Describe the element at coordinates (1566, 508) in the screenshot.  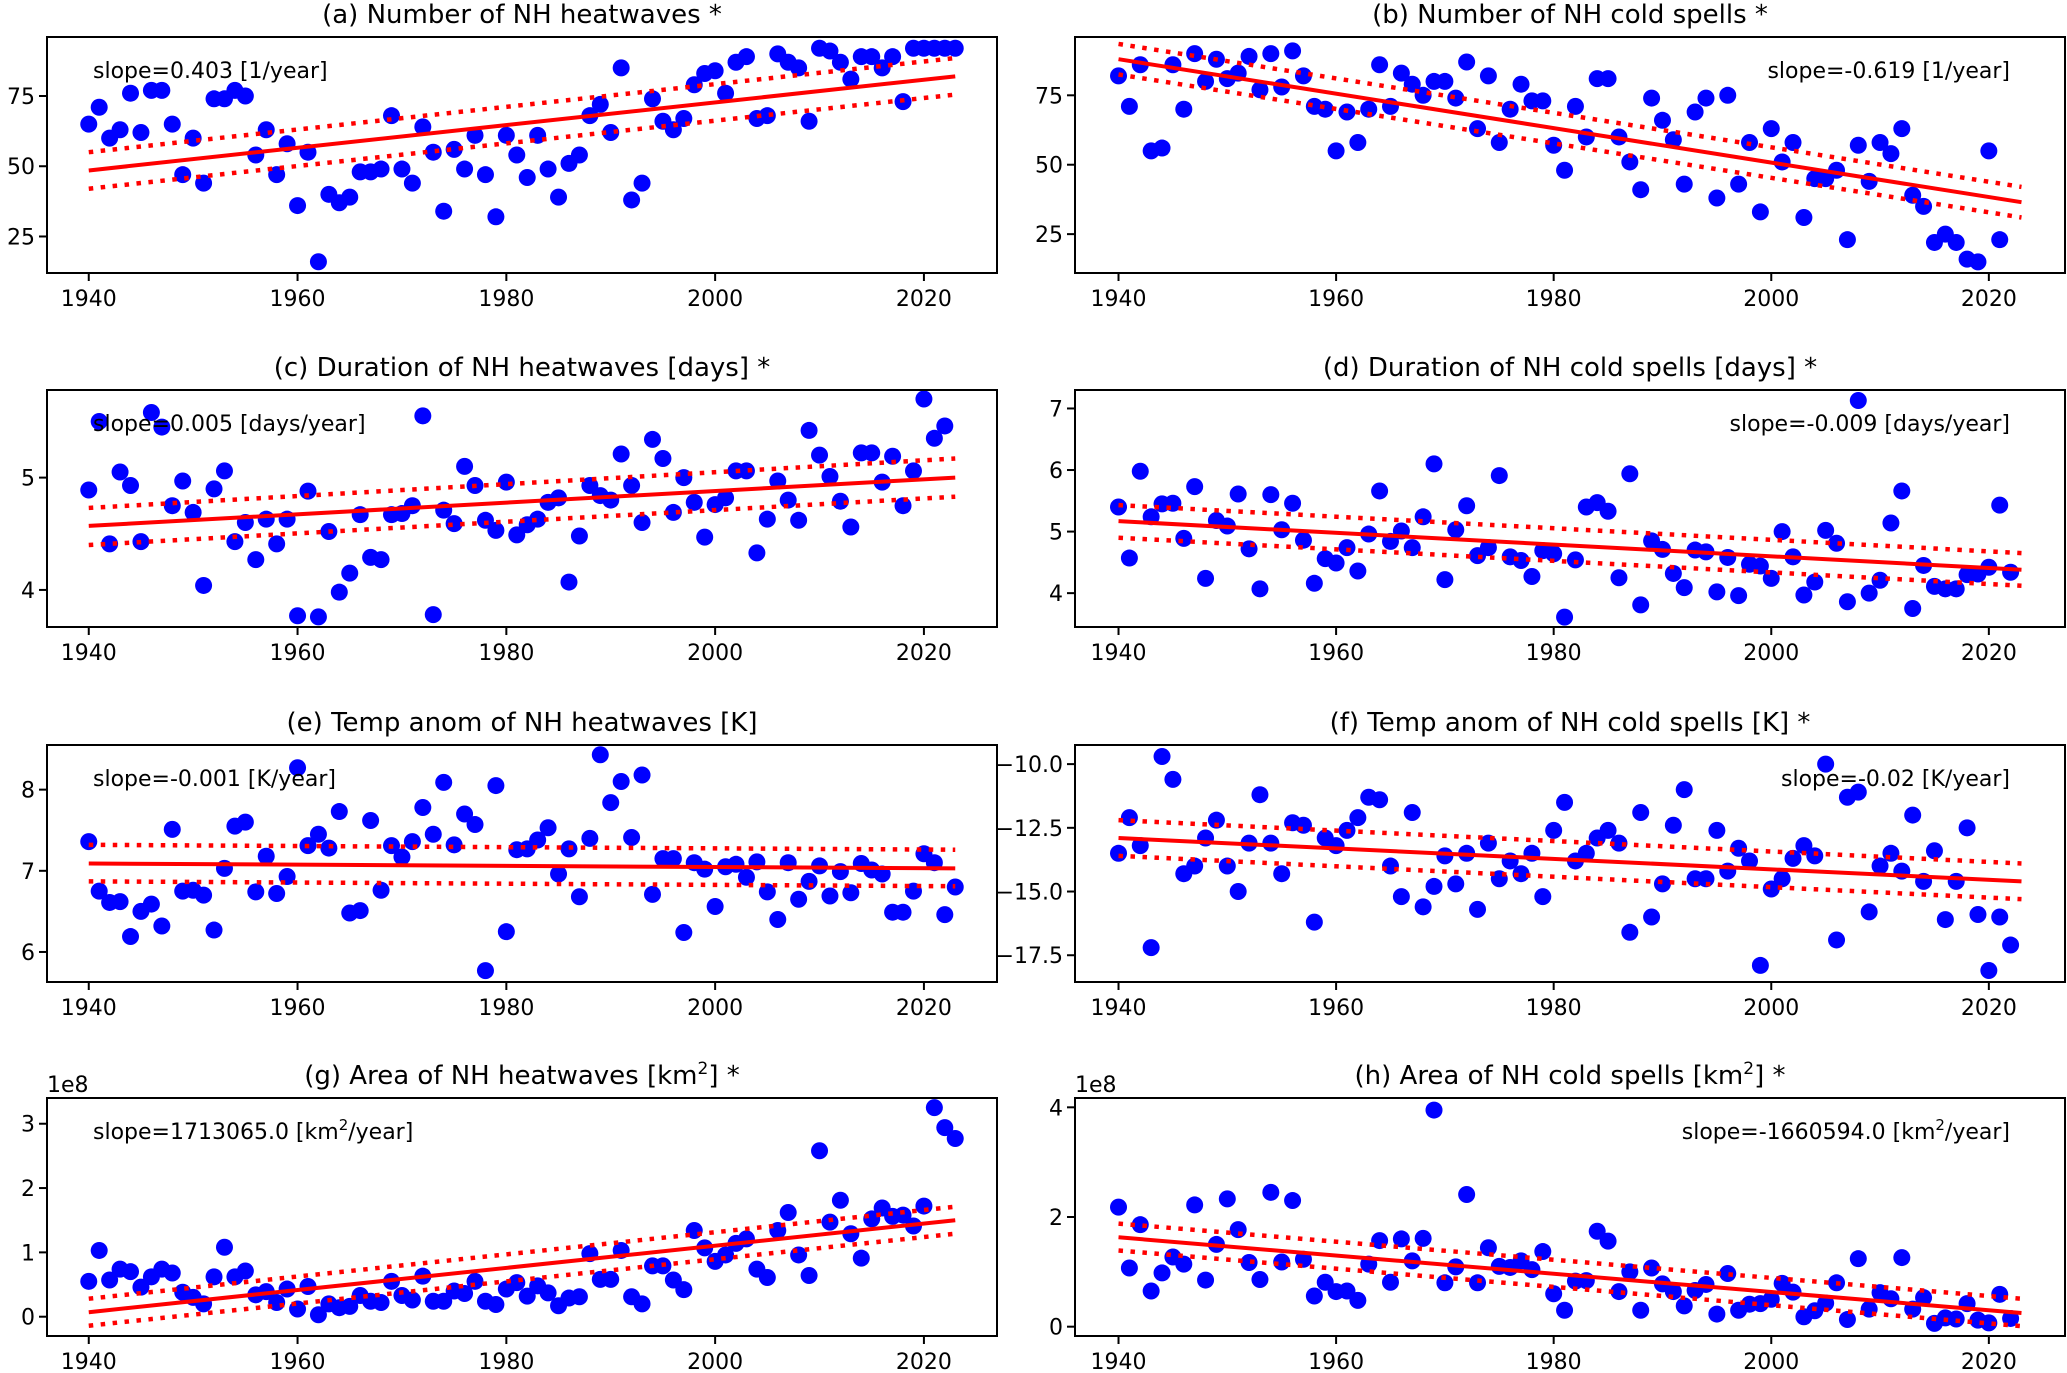
I see `plot-area` at that location.